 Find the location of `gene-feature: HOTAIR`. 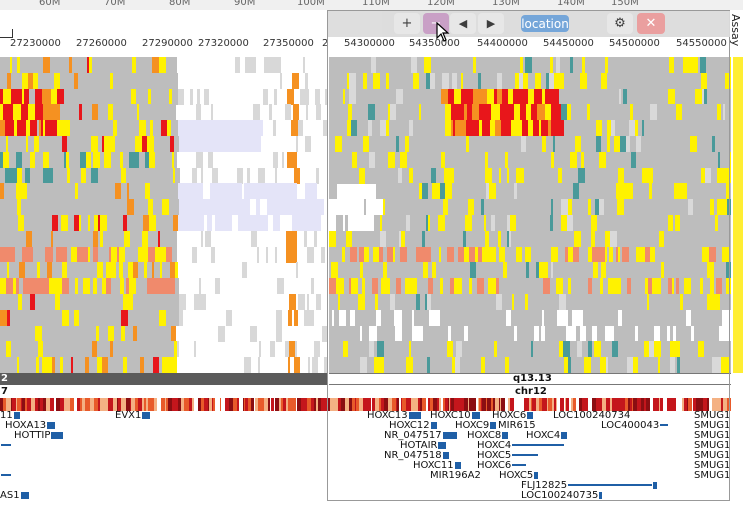

gene-feature: HOTAIR is located at coordinates (423, 446).